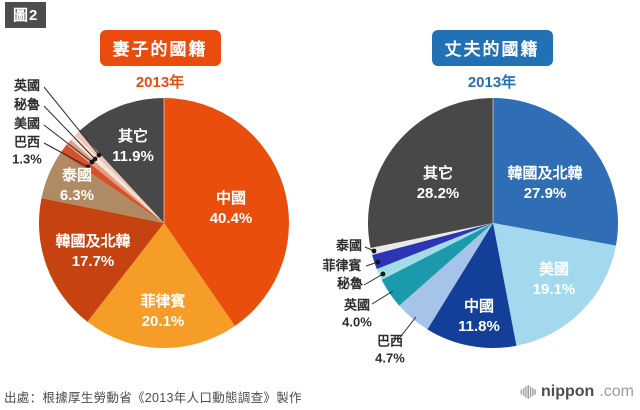 The width and height of the screenshot is (640, 410). What do you see at coordinates (133, 146) in the screenshot?
I see `pie-0-label-others: 其它 11.9%` at bounding box center [133, 146].